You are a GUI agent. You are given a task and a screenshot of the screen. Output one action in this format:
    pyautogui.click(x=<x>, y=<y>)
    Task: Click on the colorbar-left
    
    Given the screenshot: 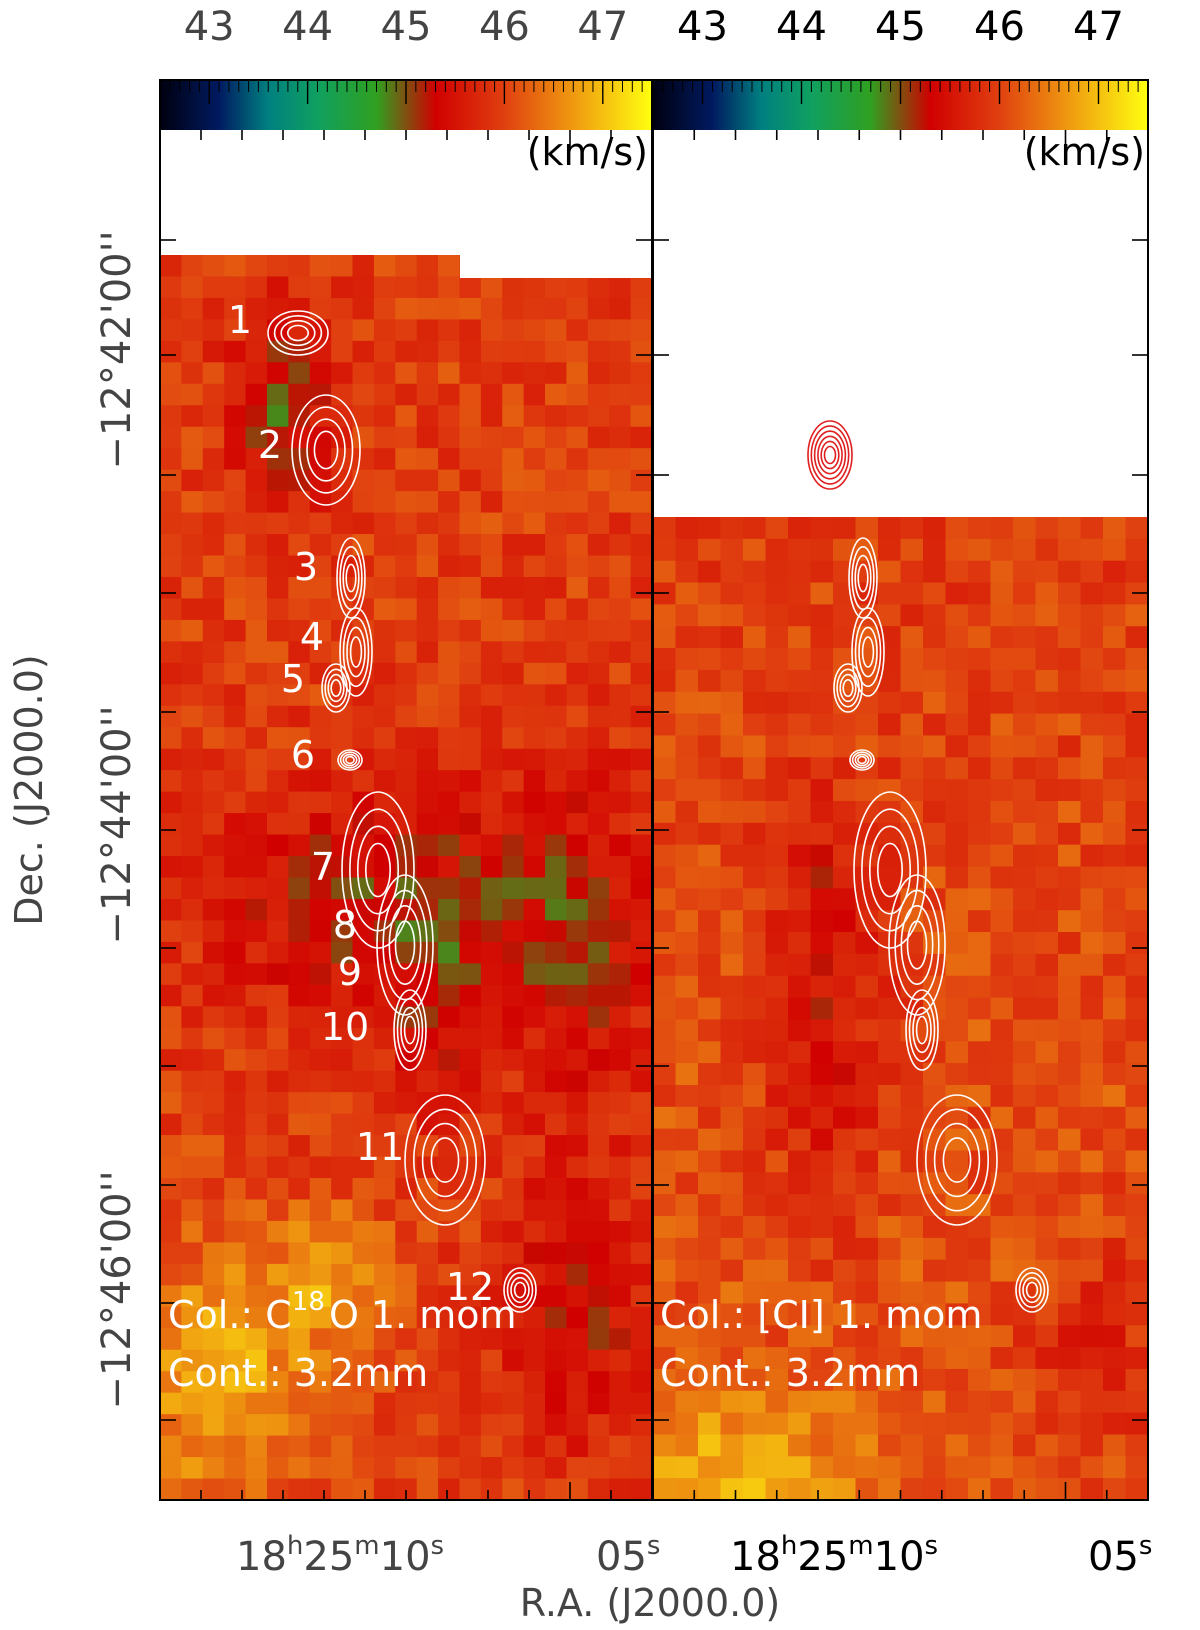 What is the action you would take?
    pyautogui.click(x=406, y=105)
    